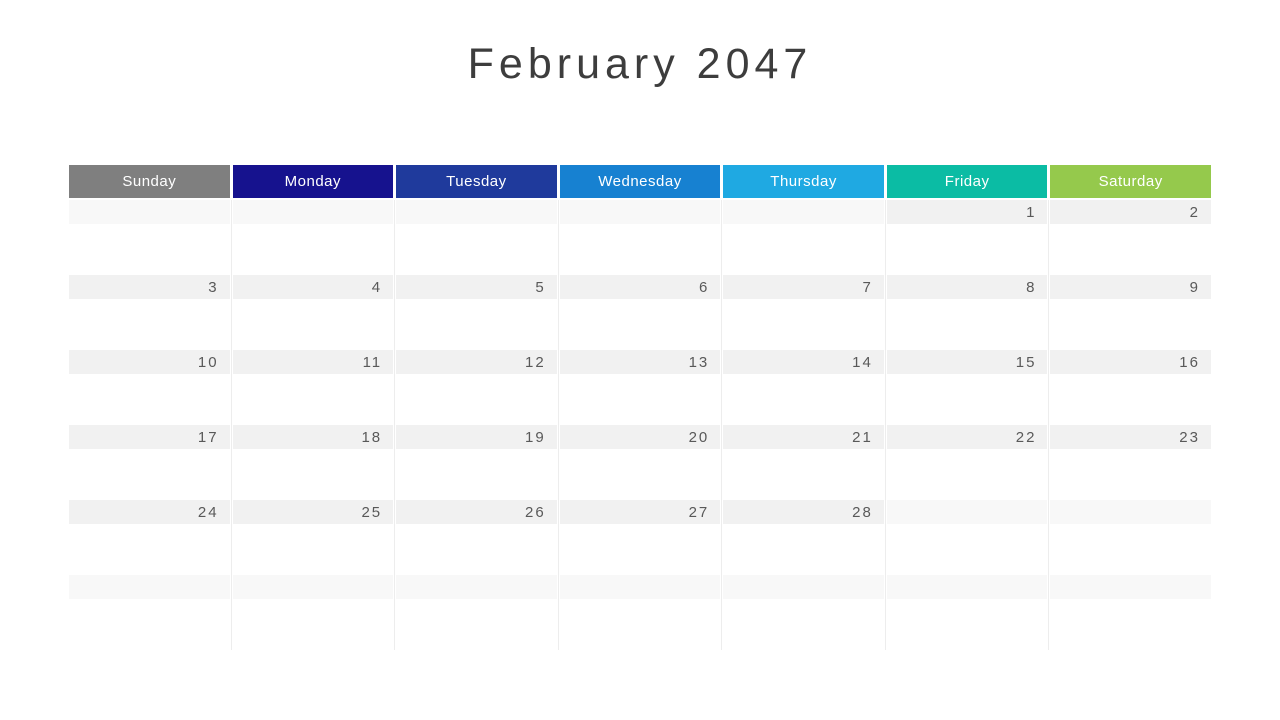 The height and width of the screenshot is (720, 1280). Describe the element at coordinates (476, 512) in the screenshot. I see `day-band: 26` at that location.